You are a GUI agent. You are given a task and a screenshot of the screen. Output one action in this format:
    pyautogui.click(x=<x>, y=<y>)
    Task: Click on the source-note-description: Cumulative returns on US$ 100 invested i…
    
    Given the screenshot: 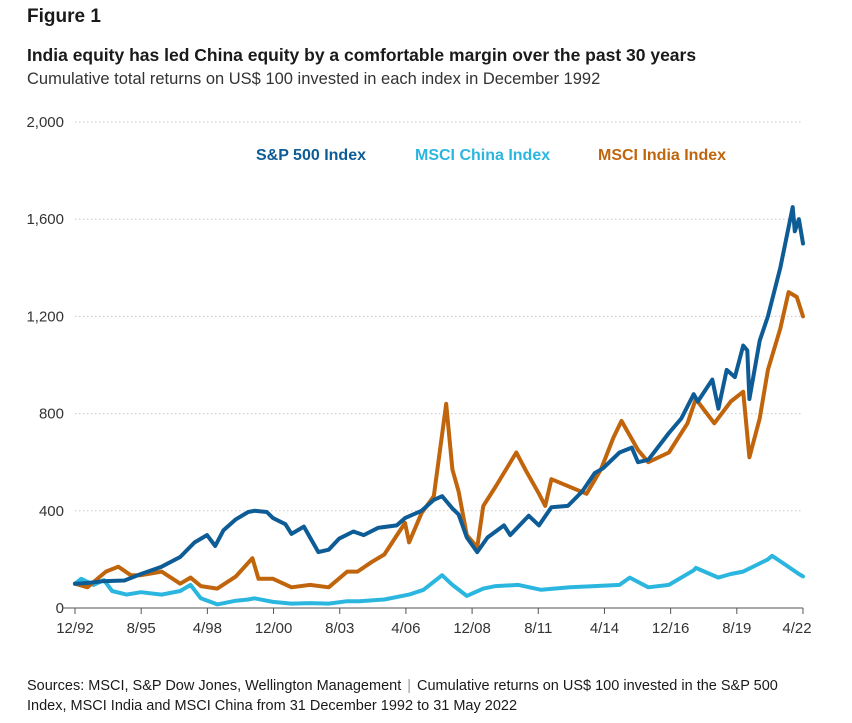 What is the action you would take?
    pyautogui.click(x=402, y=696)
    